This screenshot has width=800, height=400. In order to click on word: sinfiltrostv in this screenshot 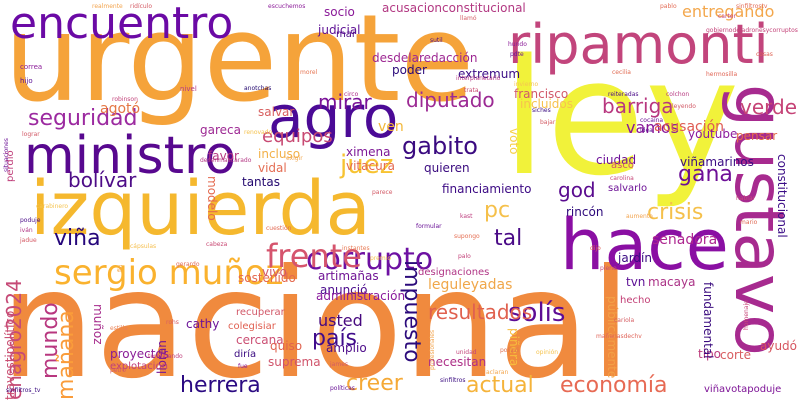, I will do `click(752, 6)`.